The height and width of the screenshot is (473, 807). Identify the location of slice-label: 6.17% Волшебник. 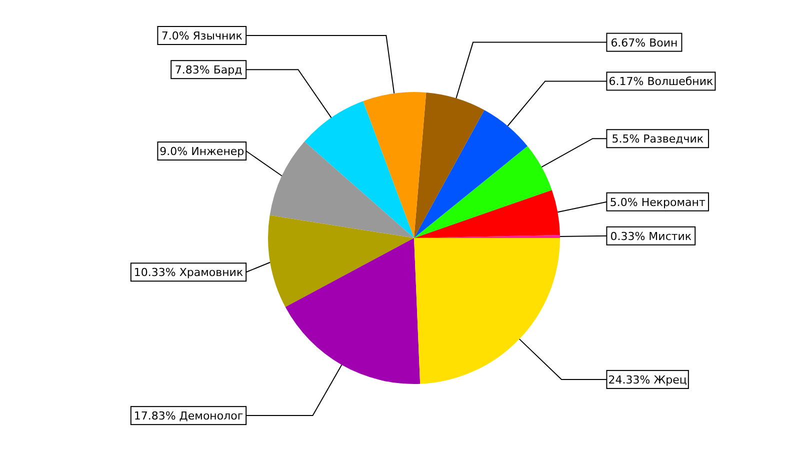
(661, 81).